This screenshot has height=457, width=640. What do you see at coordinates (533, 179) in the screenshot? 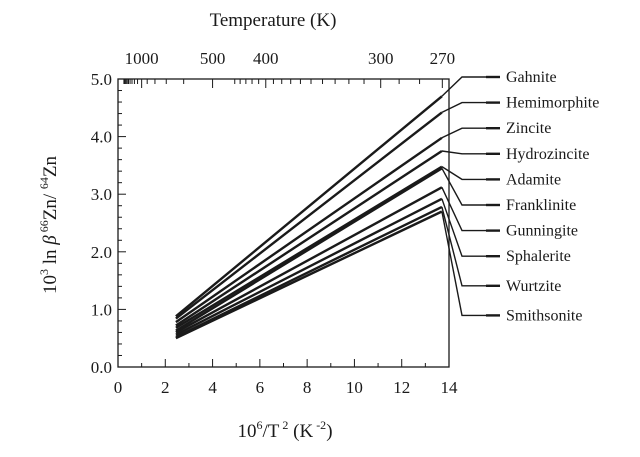
I see `legend-label-adamite: Adamite` at bounding box center [533, 179].